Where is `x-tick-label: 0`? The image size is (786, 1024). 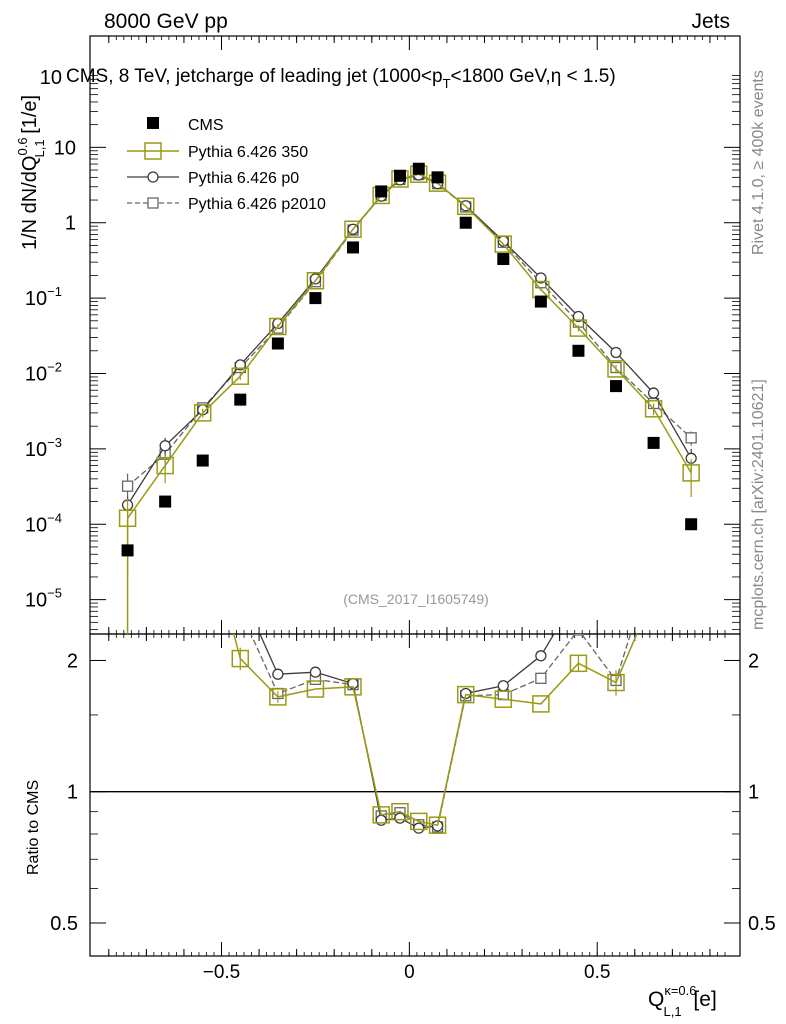 x-tick-label: 0 is located at coordinates (409, 972).